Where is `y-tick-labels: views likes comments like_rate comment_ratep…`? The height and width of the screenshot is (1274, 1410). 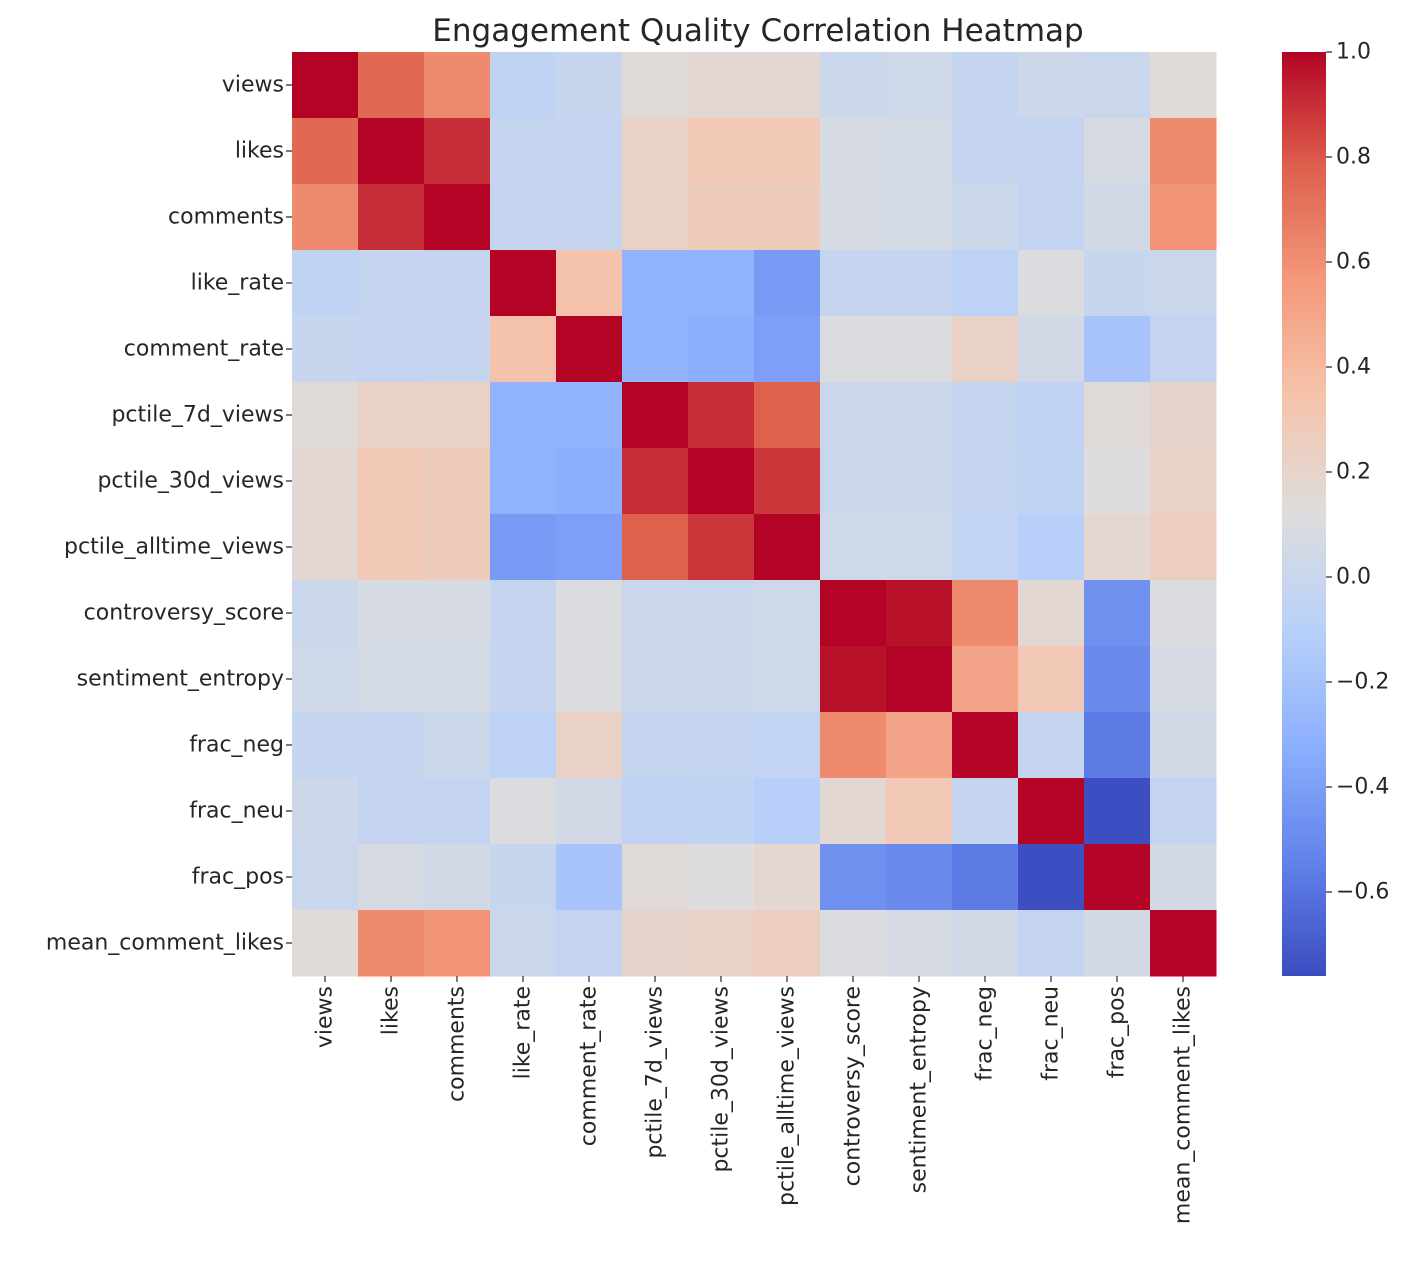 y-tick-labels: views likes comments like_rate comment_ratep… is located at coordinates (169, 514).